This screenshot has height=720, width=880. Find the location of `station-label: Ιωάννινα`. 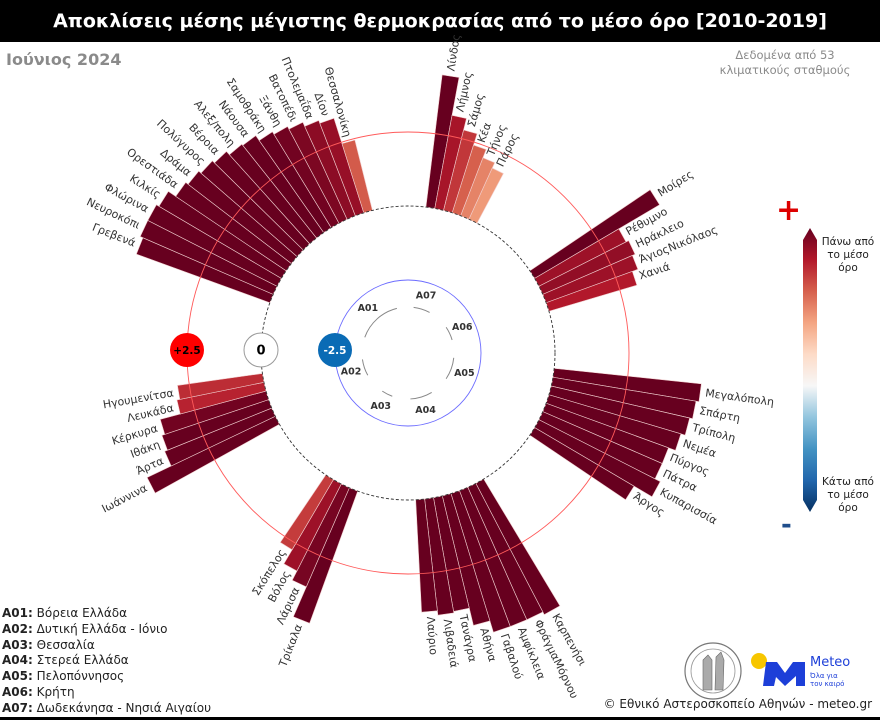

station-label: Ιωάννινα is located at coordinates (125, 498).